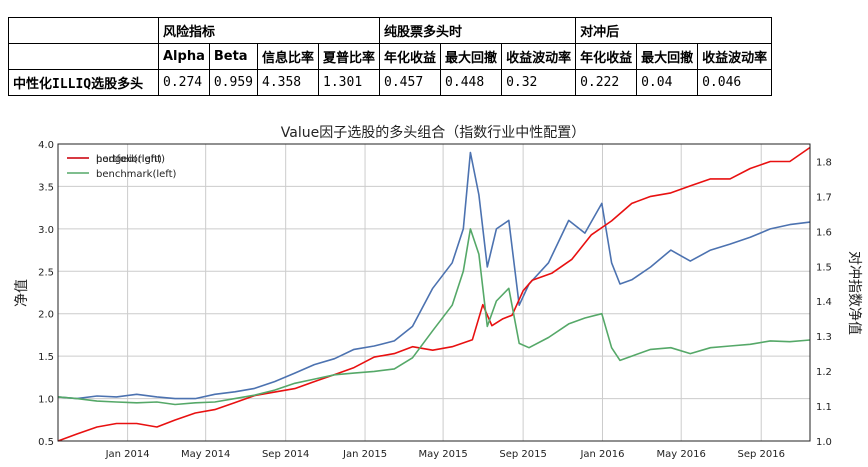 This screenshot has width=868, height=467. I want to click on value-info-ratio: 4.358, so click(288, 82).